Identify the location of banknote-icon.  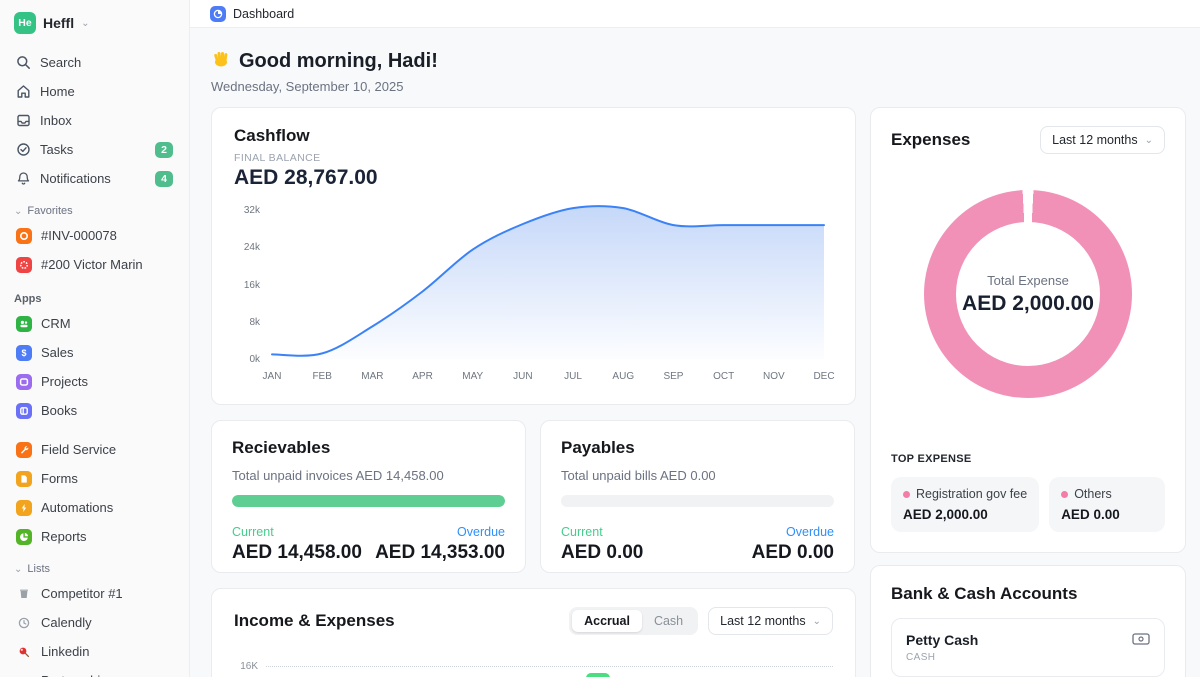
(1141, 641).